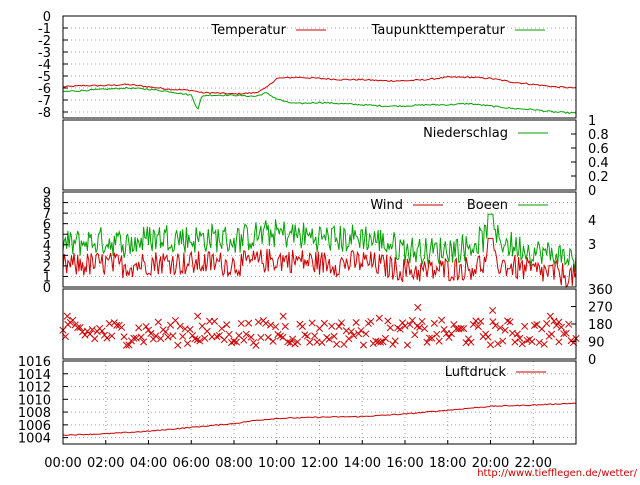  What do you see at coordinates (476, 372) in the screenshot?
I see `pressure-legend-label: Luftdruck` at bounding box center [476, 372].